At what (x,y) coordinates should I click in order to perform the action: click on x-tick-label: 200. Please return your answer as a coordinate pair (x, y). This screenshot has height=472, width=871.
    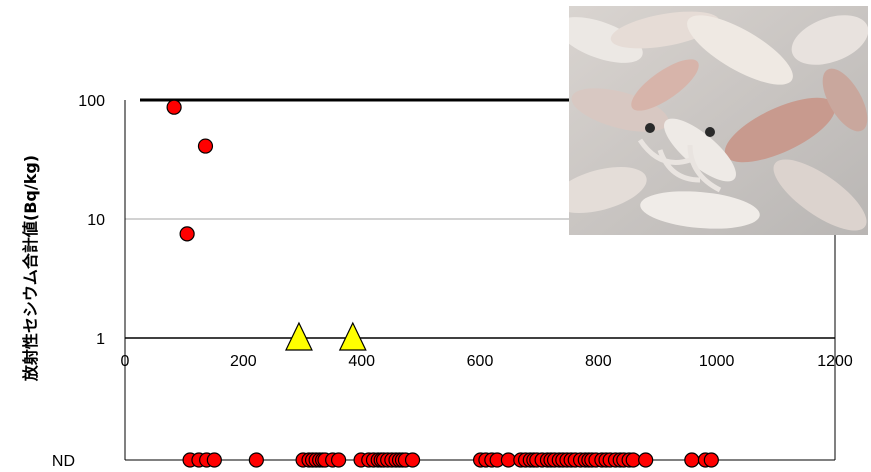
    Looking at the image, I should click on (243, 361).